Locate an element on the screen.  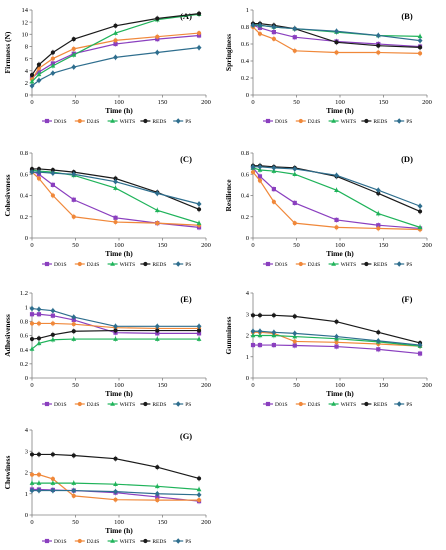
y-tick-label: 0 is located at coordinates (247, 378).